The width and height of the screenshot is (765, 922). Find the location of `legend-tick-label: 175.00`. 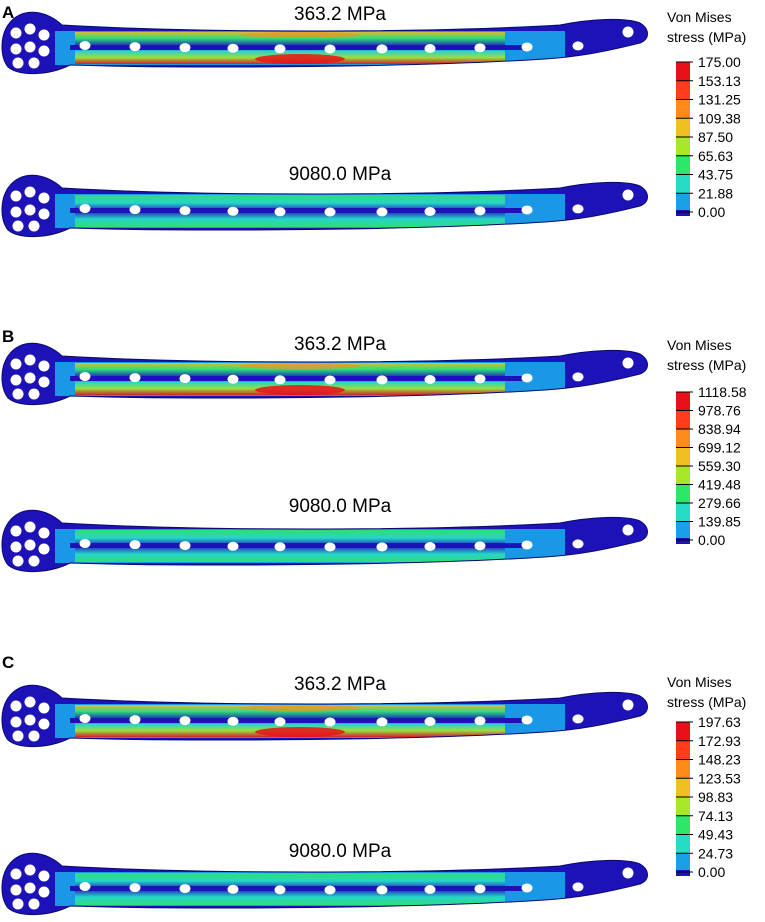

legend-tick-label: 175.00 is located at coordinates (719, 62).